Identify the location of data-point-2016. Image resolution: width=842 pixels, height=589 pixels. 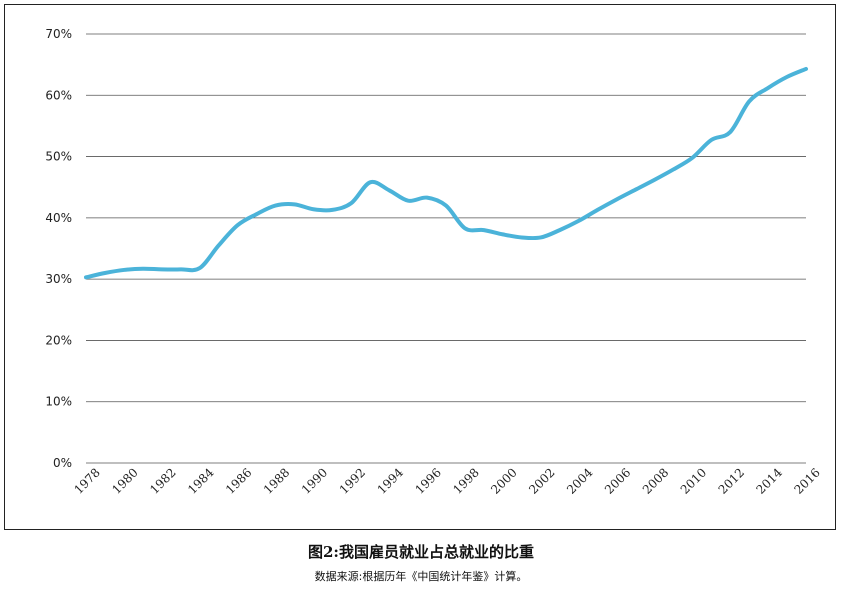
(806, 69).